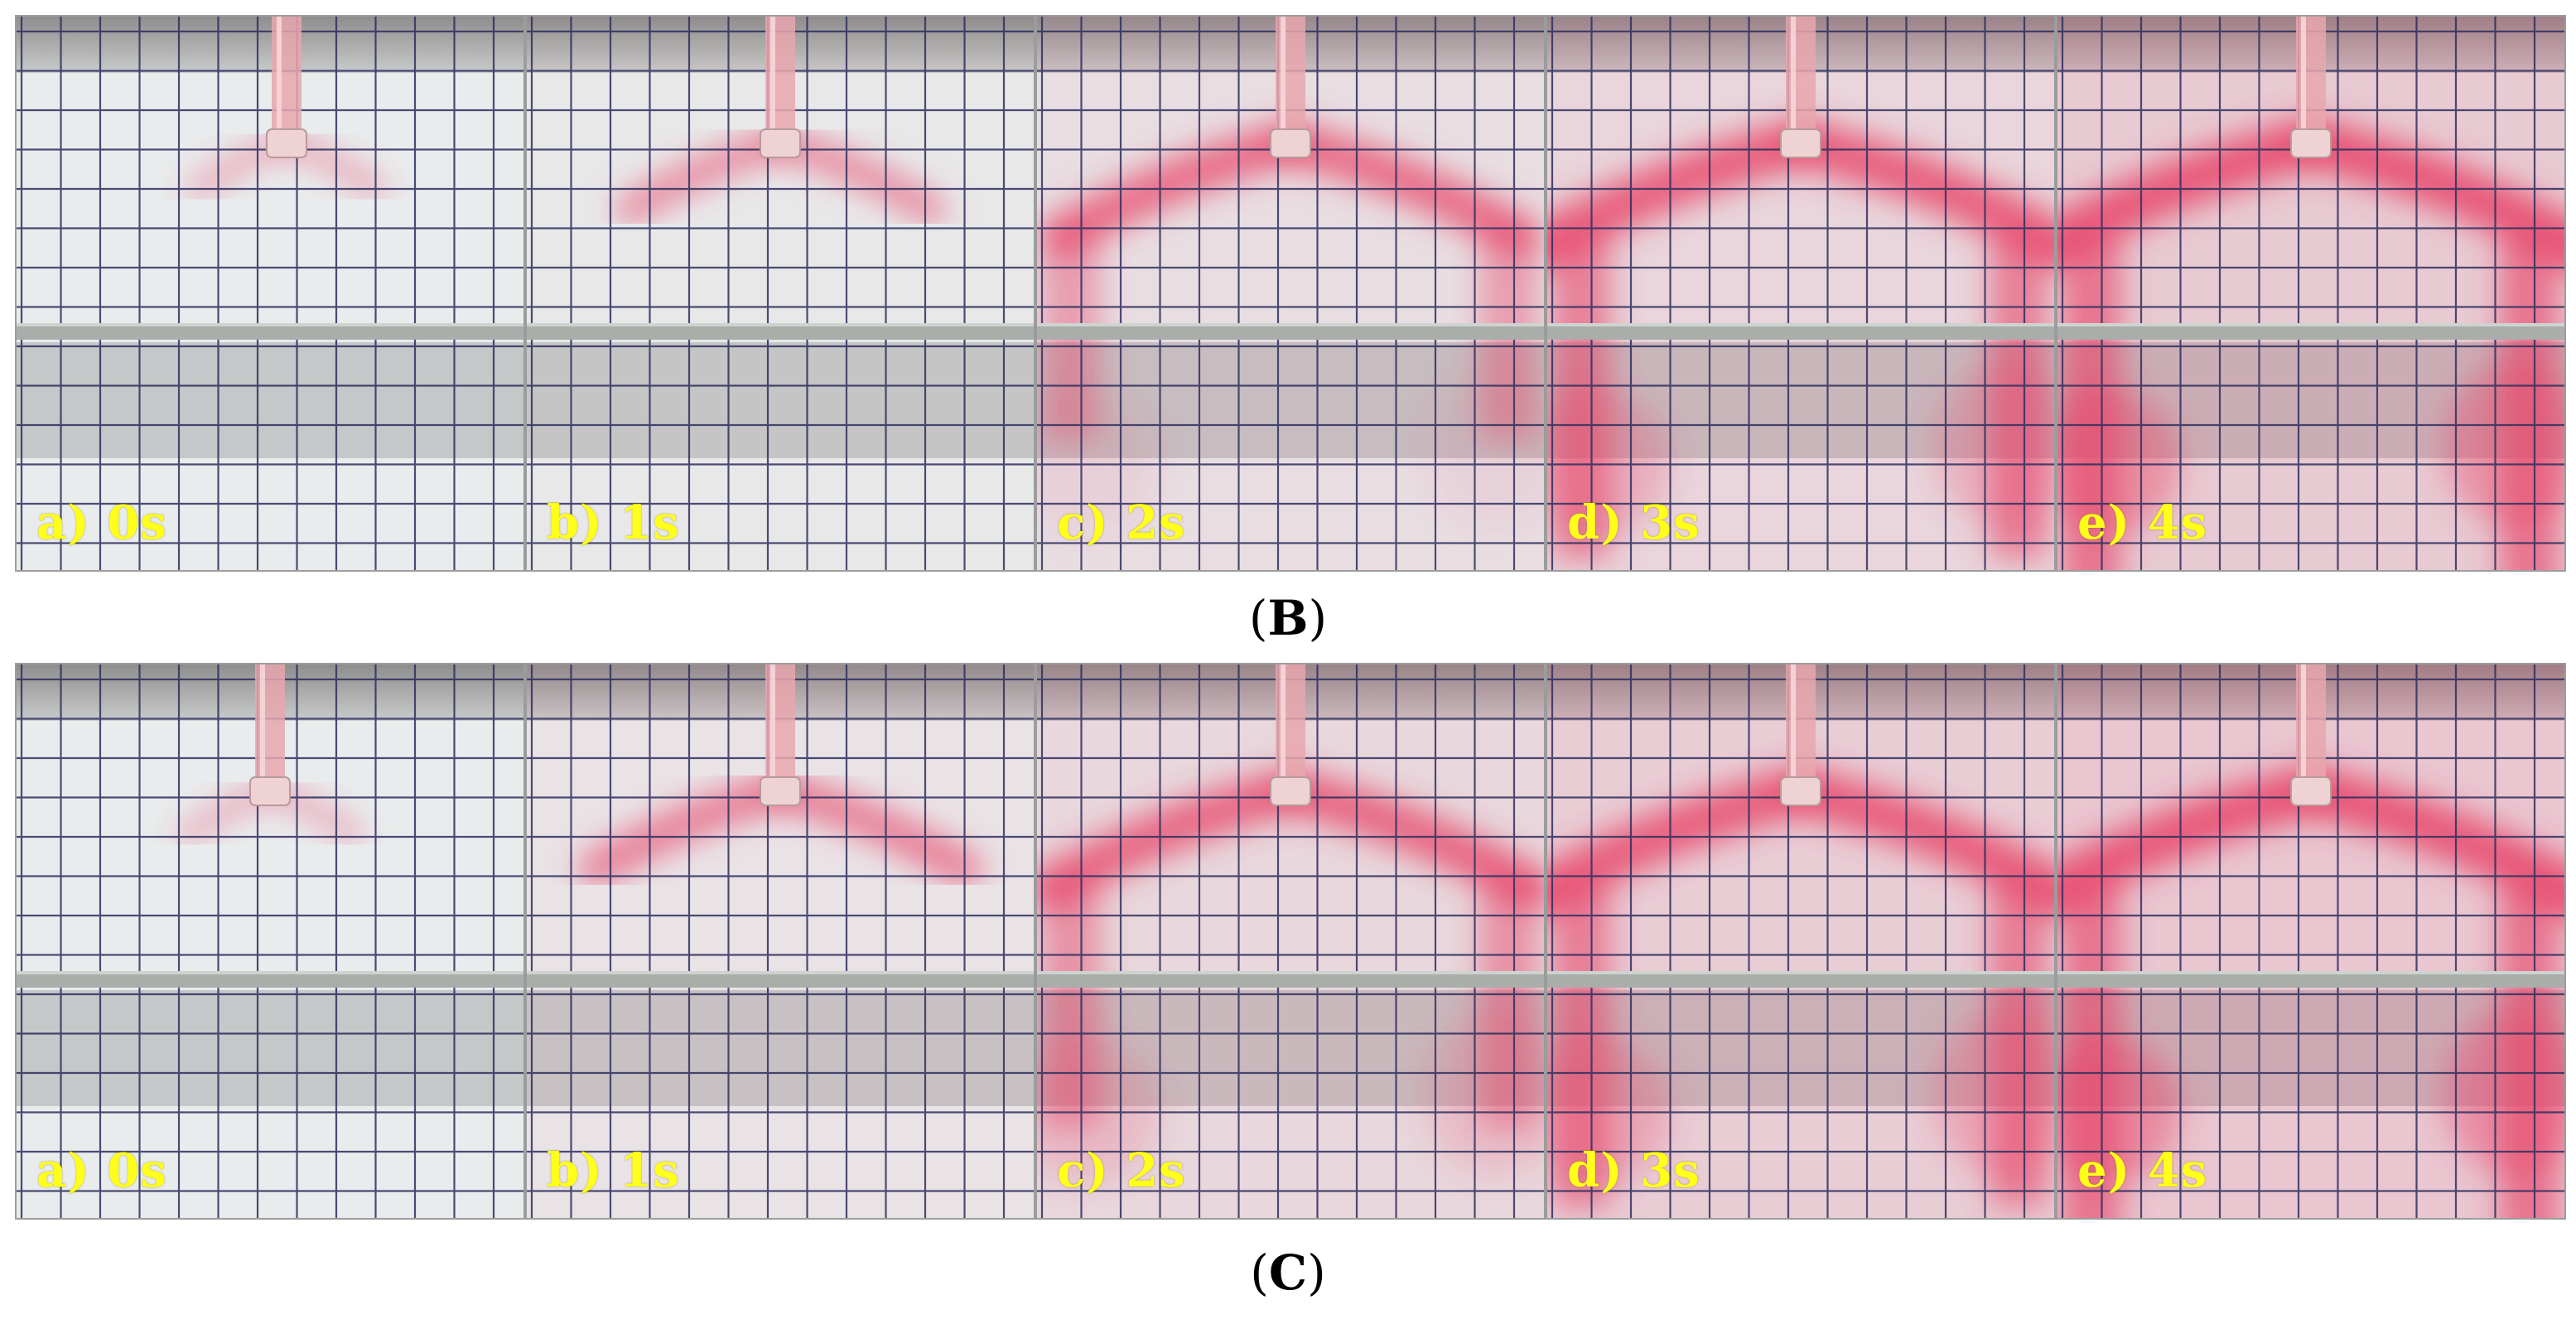 This screenshot has height=1324, width=2576. I want to click on caption-c-letter: C, so click(1288, 1273).